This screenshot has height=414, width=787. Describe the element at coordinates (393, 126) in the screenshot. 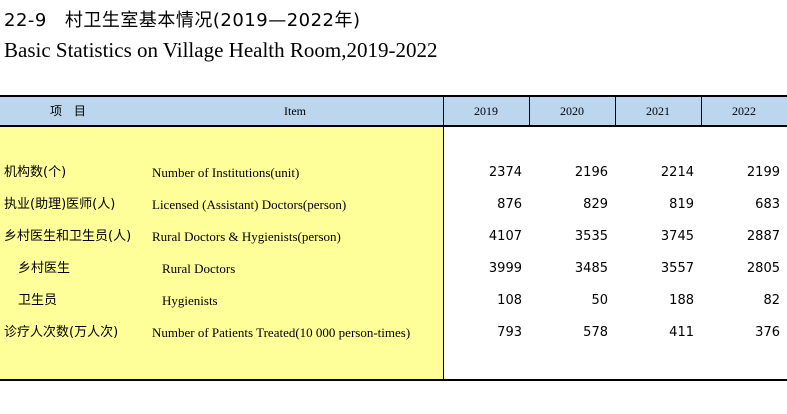

I see `table-header-rule` at that location.